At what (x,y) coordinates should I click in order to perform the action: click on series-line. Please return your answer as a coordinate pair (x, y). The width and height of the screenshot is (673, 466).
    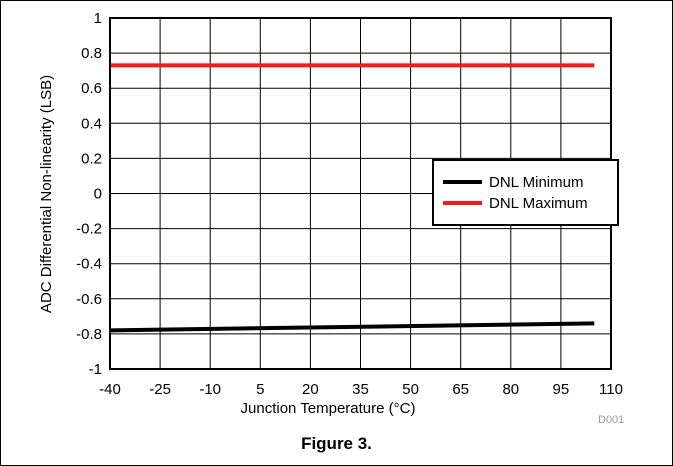
    Looking at the image, I should click on (352, 327).